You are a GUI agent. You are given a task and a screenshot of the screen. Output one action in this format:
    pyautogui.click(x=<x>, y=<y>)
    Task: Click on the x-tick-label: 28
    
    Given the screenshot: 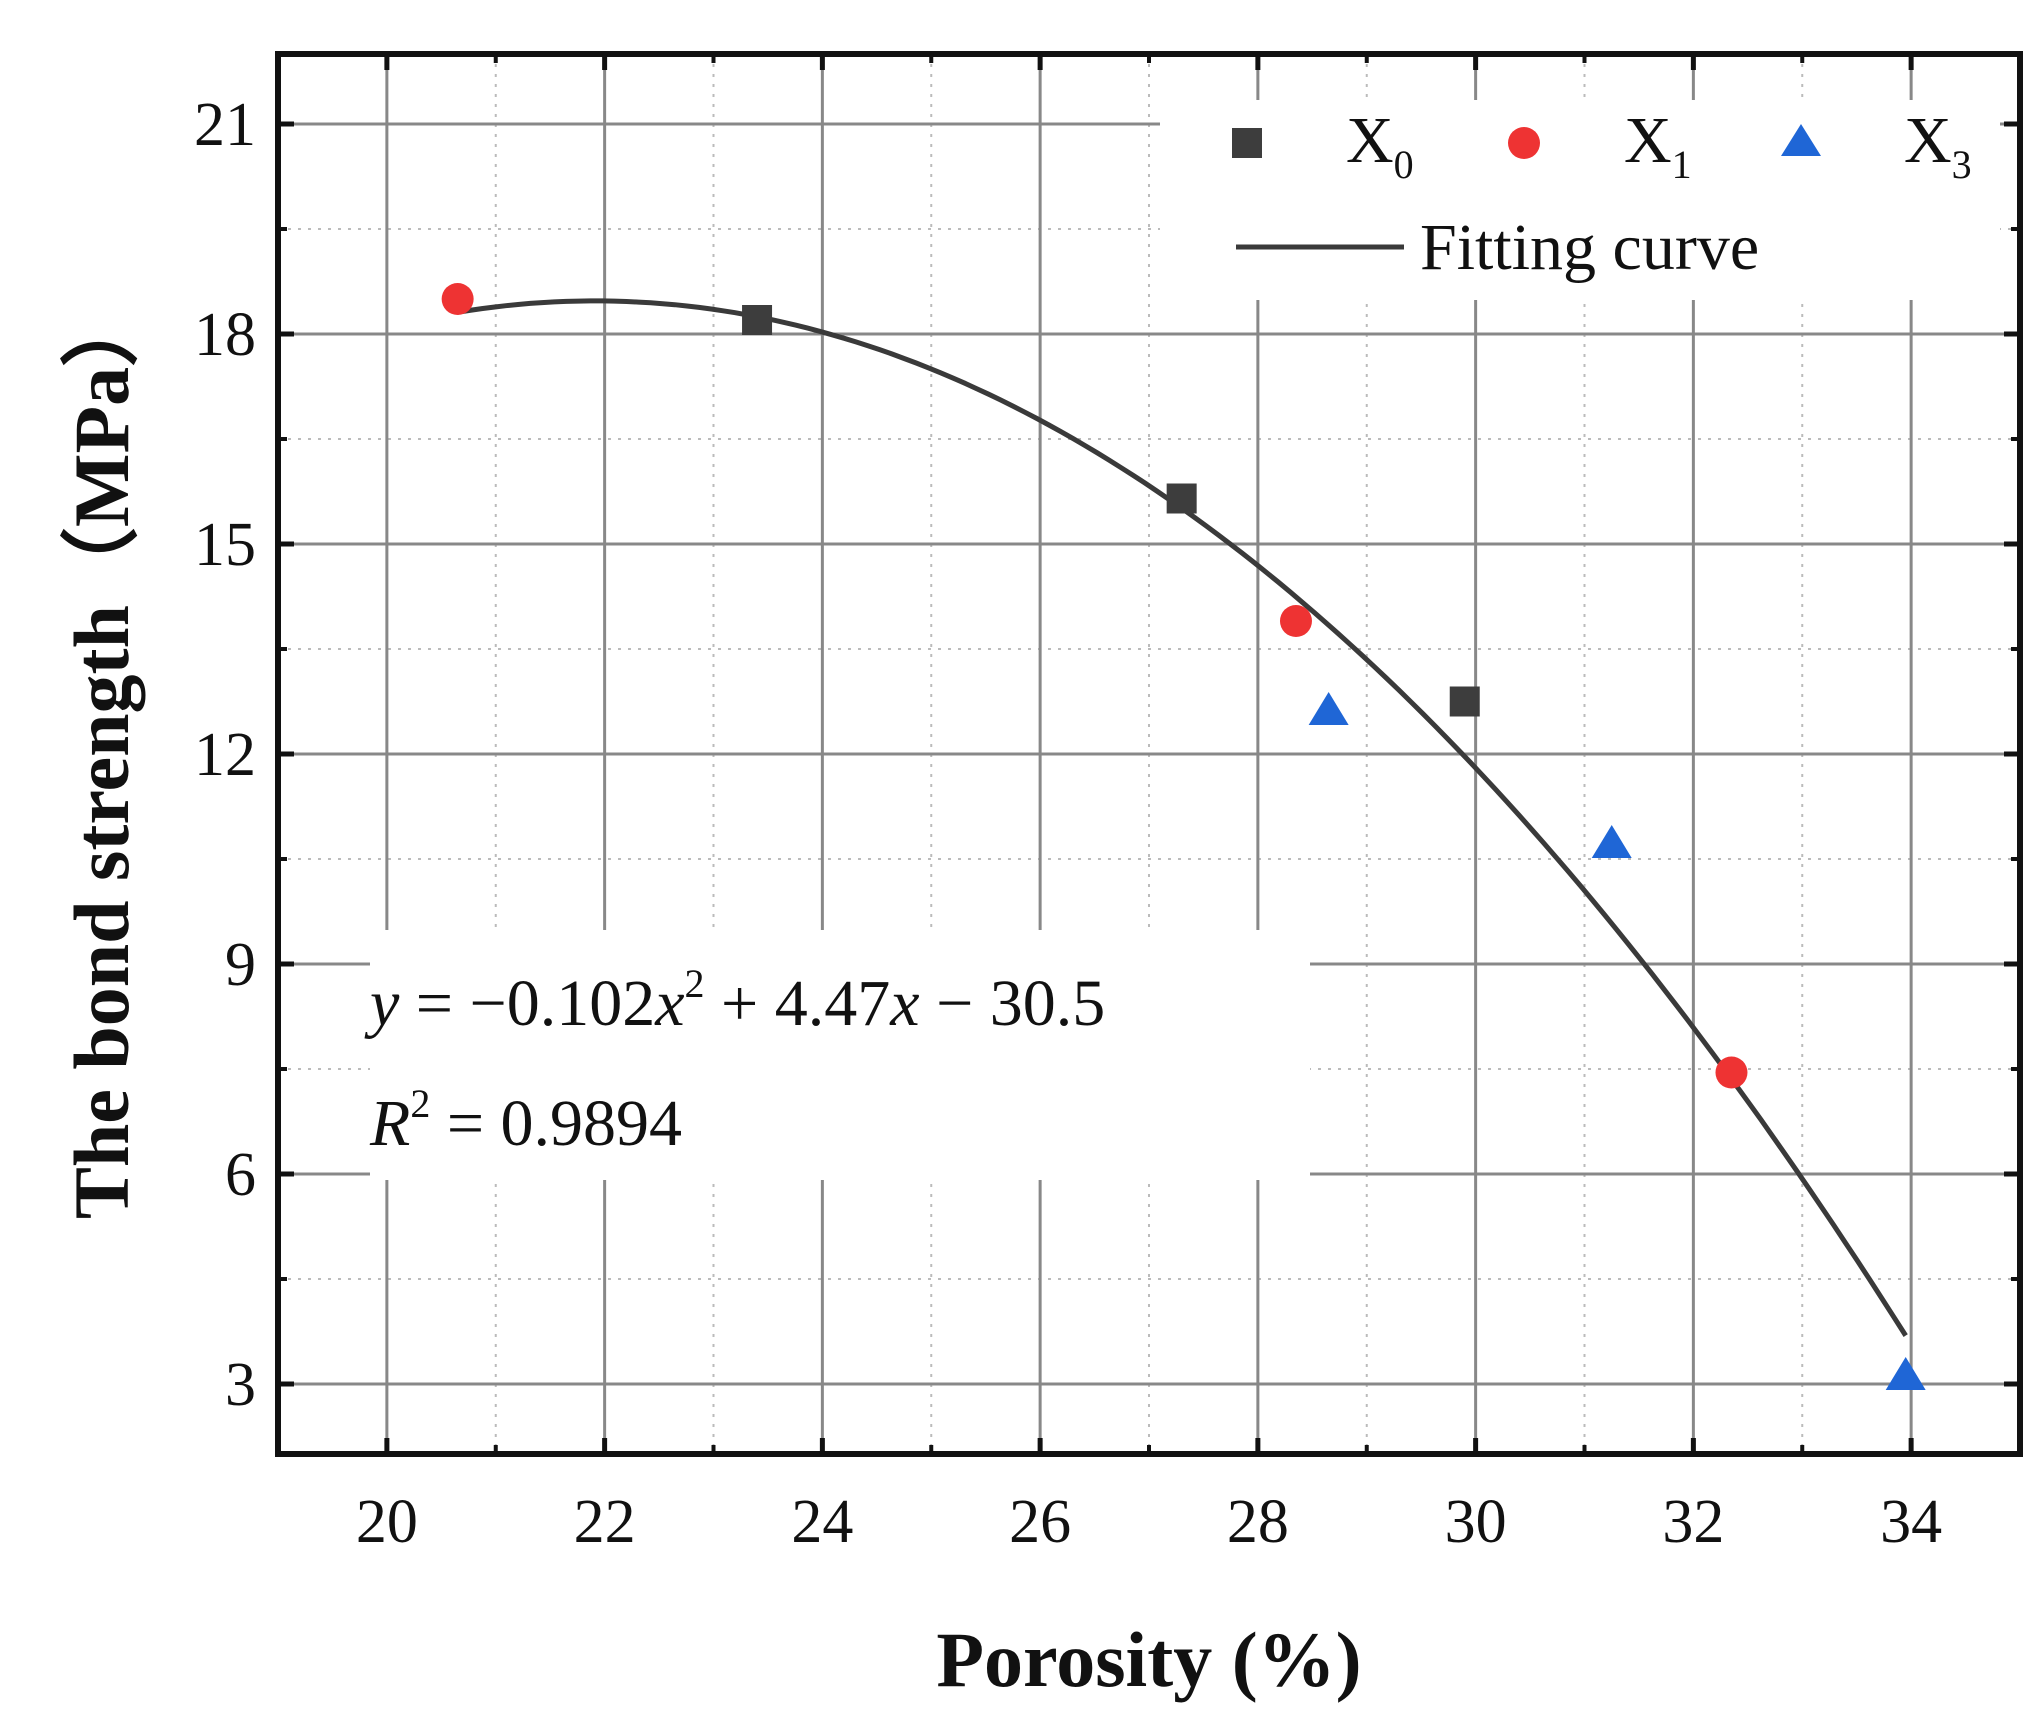 What is the action you would take?
    pyautogui.click(x=1258, y=1522)
    